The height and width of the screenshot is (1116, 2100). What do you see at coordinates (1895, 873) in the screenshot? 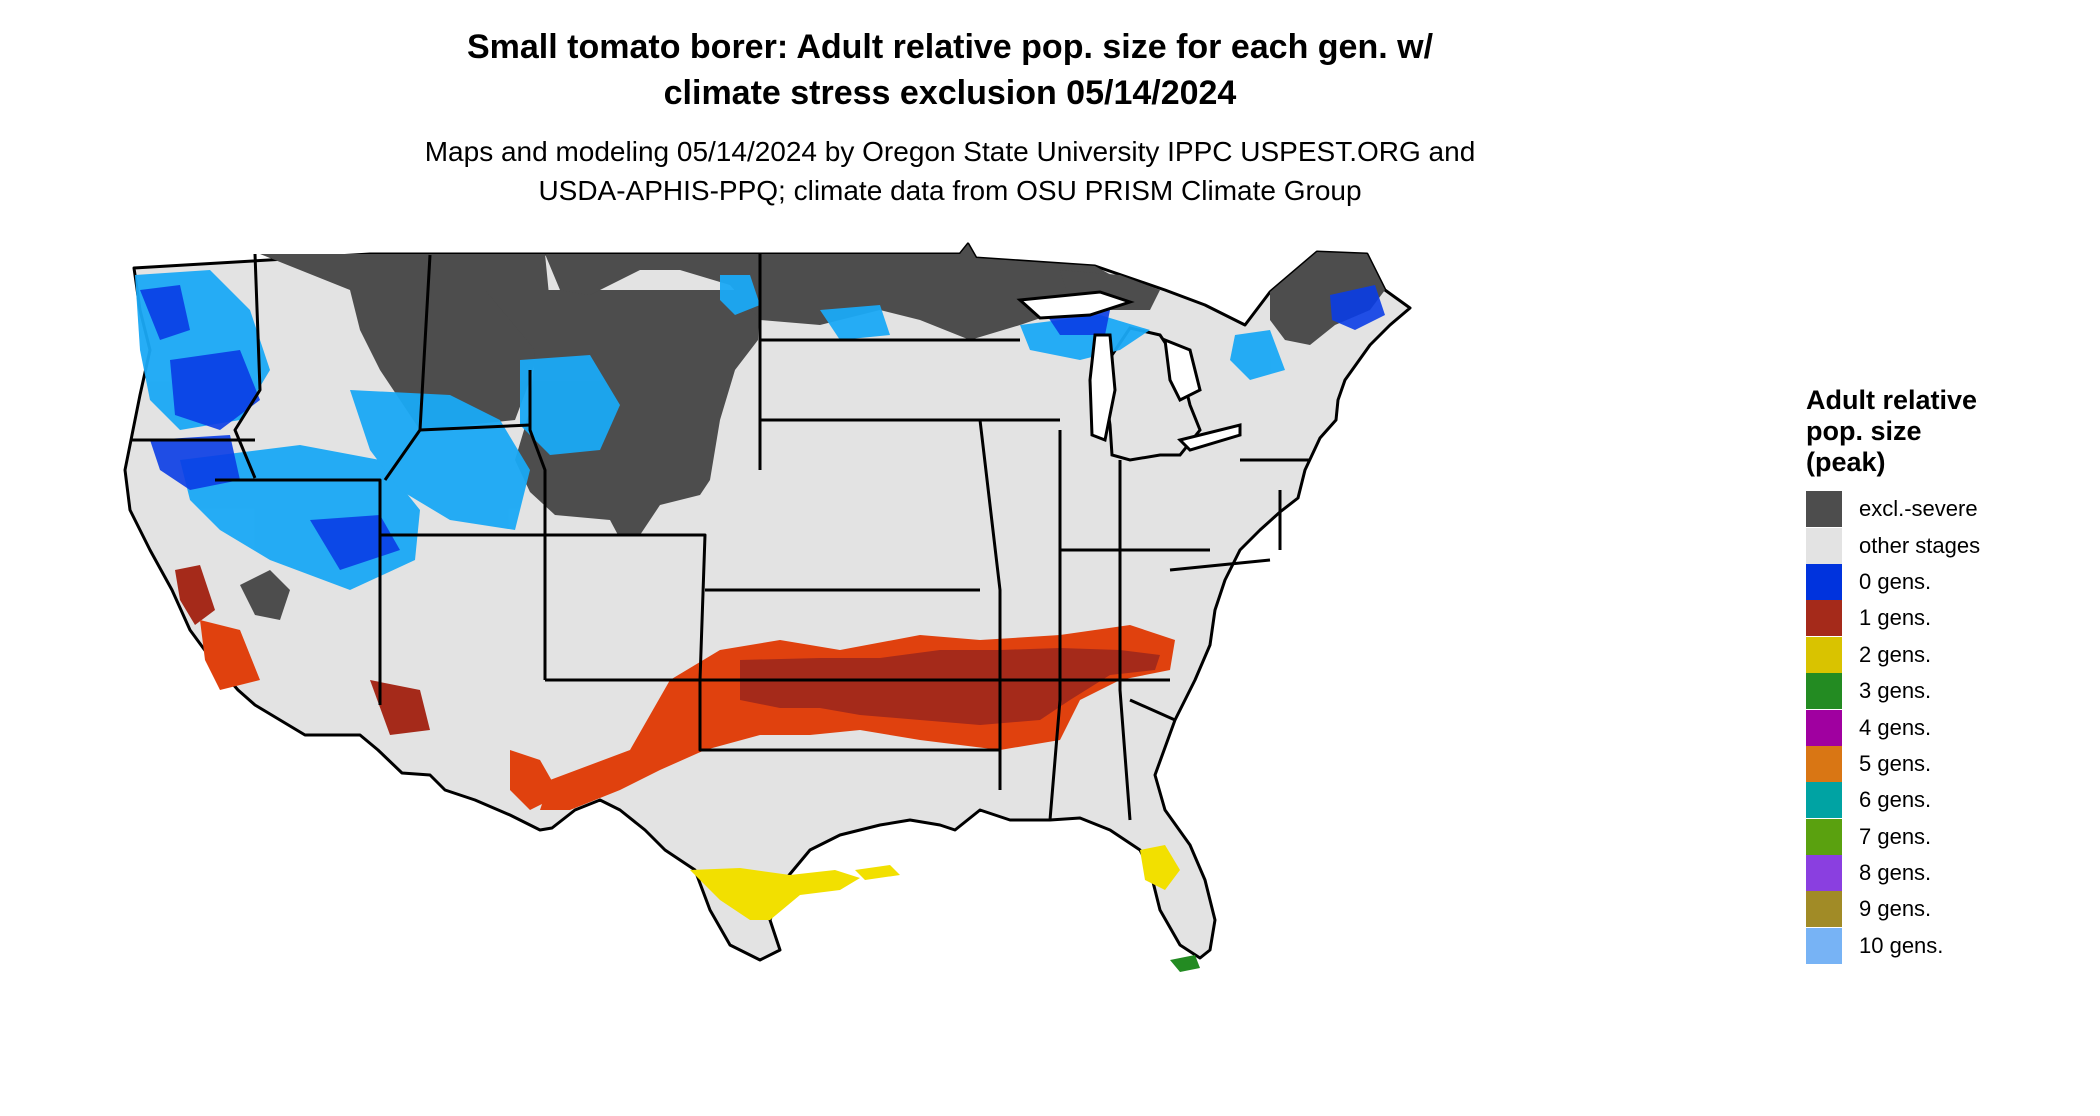
I see `legend-label: 8 gens.` at bounding box center [1895, 873].